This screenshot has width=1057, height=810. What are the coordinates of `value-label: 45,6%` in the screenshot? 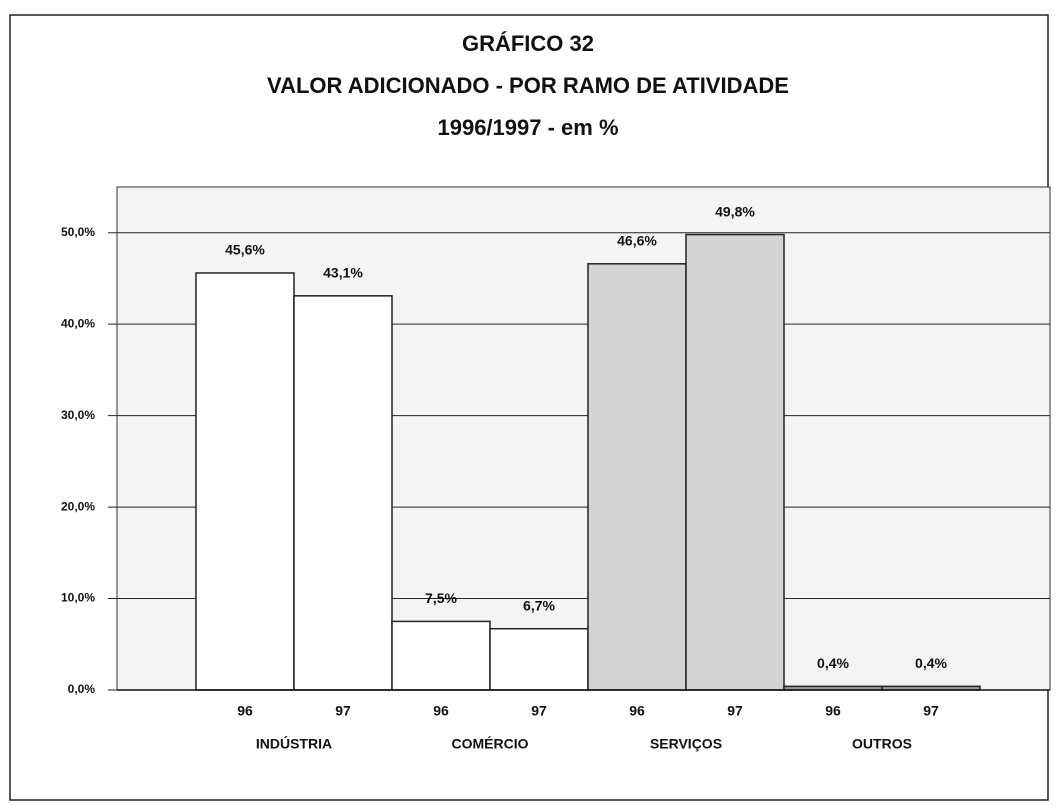 It's located at (245, 250).